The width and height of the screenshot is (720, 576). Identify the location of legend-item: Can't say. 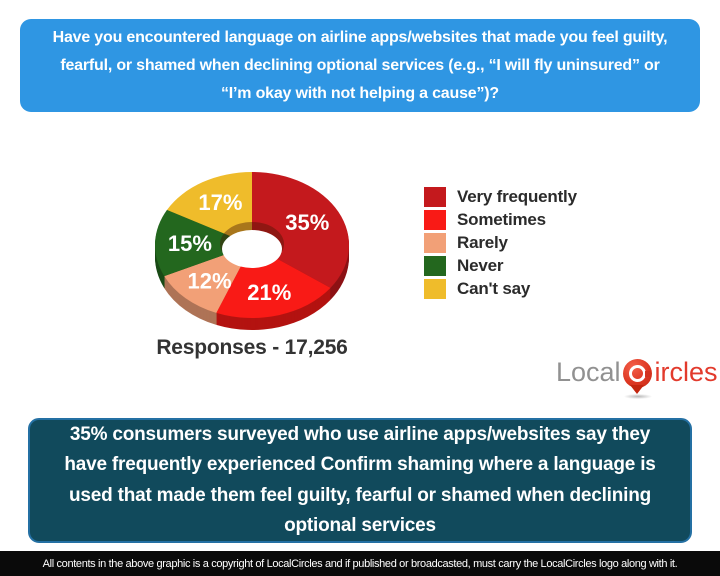
(500, 289).